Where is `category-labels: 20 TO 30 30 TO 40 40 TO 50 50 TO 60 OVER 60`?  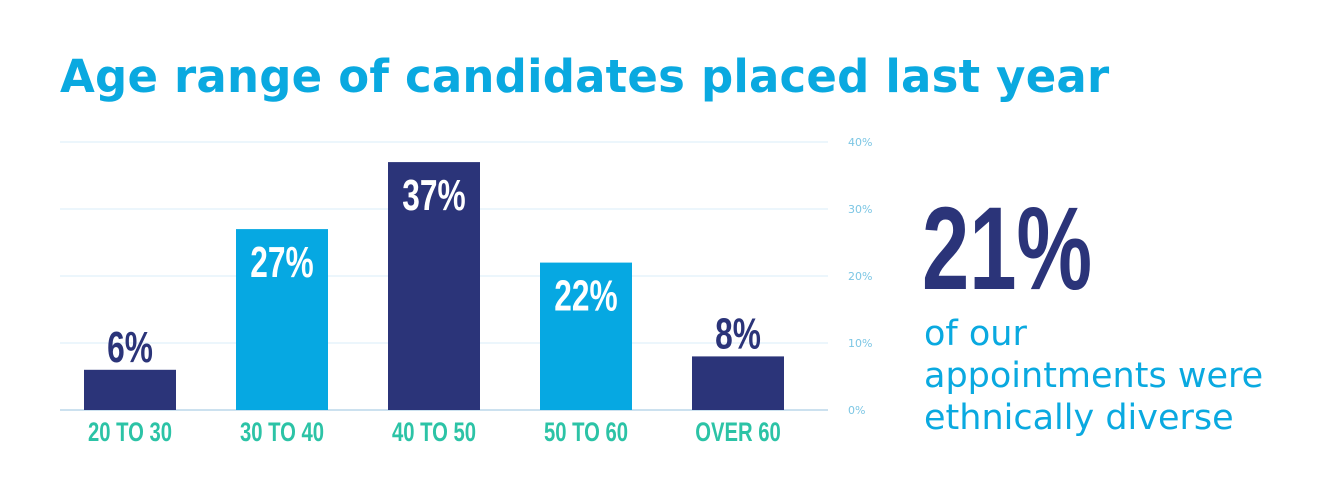
category-labels: 20 TO 30 30 TO 40 40 TO 50 50 TO 60 OVER 60 is located at coordinates (434, 432).